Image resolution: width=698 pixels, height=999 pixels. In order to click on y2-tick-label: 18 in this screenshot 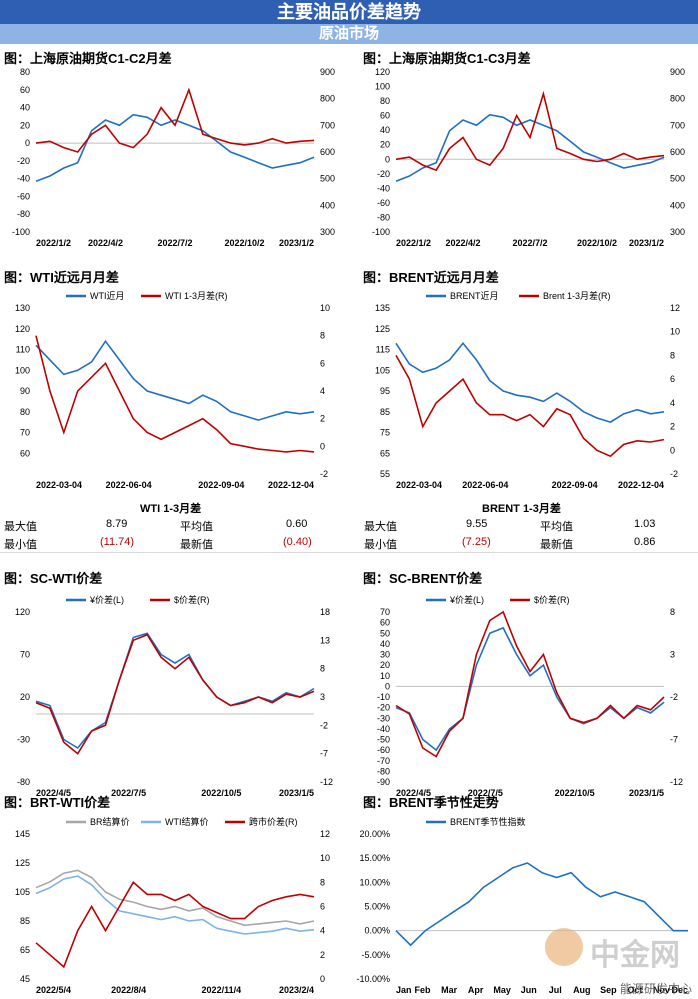, I will do `click(325, 612)`.